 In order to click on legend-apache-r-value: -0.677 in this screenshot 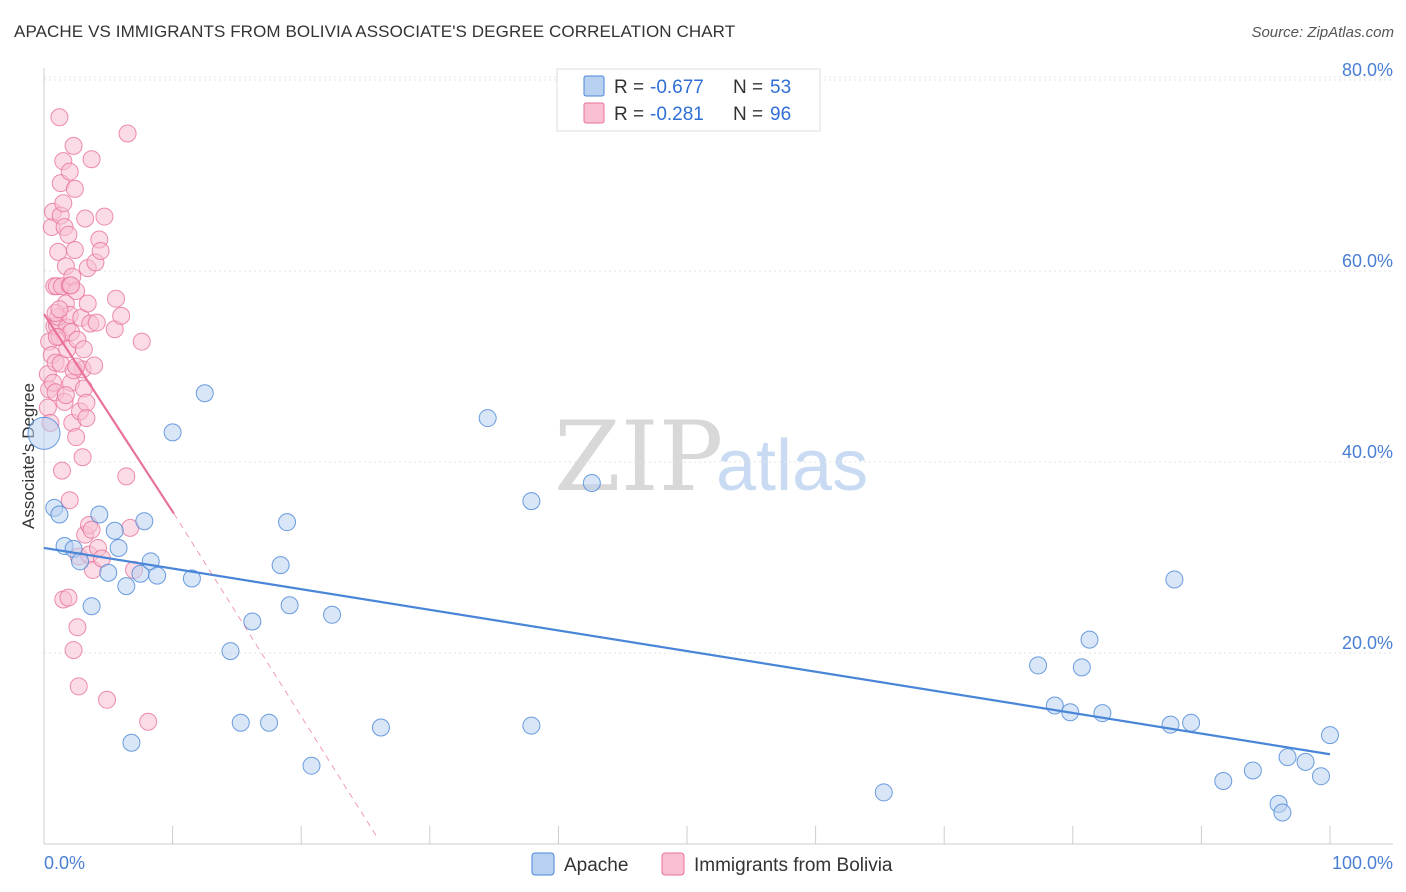, I will do `click(677, 87)`.